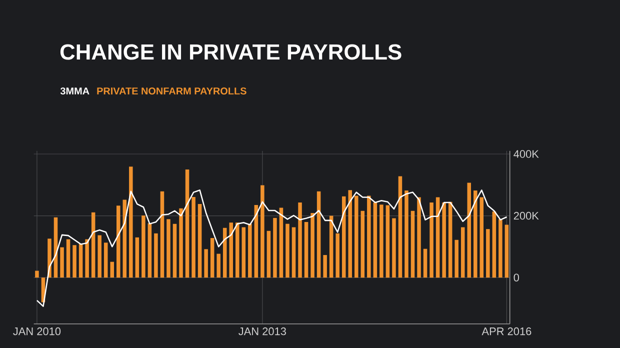  Describe the element at coordinates (526, 216) in the screenshot. I see `y-tick-label: 200K` at that location.